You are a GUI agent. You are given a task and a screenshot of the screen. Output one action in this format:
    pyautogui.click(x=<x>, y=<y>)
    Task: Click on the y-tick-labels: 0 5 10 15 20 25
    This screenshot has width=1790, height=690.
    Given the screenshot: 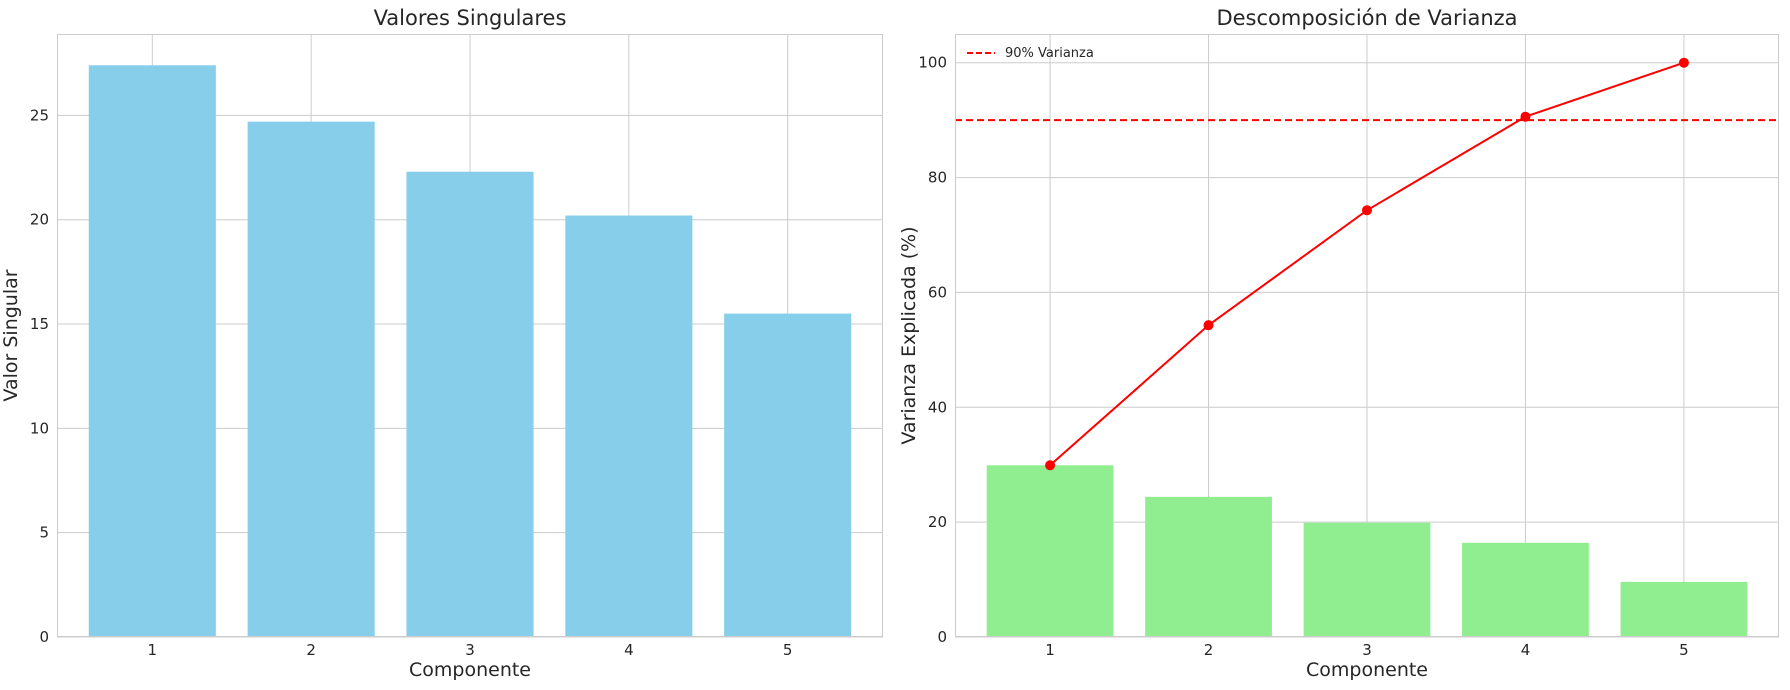 What is the action you would take?
    pyautogui.click(x=39, y=376)
    